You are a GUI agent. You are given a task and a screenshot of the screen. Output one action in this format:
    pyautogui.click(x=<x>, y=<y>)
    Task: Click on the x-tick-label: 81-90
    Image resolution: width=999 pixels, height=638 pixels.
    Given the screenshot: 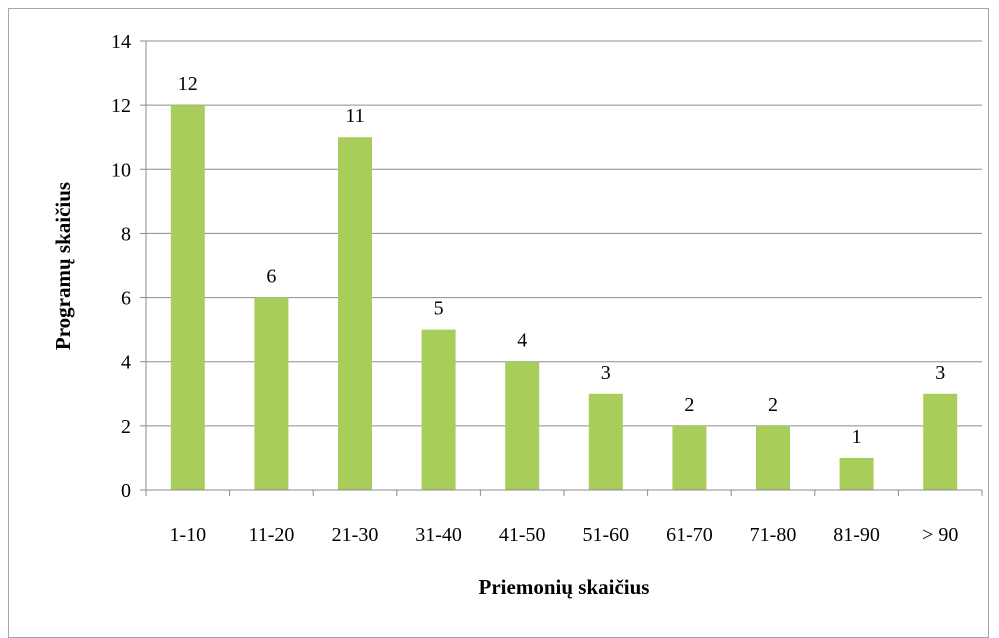 What is the action you would take?
    pyautogui.click(x=856, y=535)
    